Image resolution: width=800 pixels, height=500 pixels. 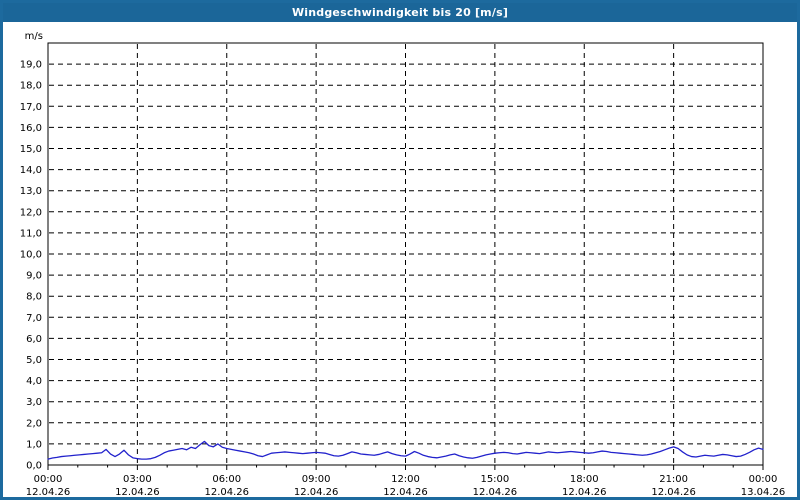 I want to click on x-axis-time-label: 09:00, so click(x=316, y=479).